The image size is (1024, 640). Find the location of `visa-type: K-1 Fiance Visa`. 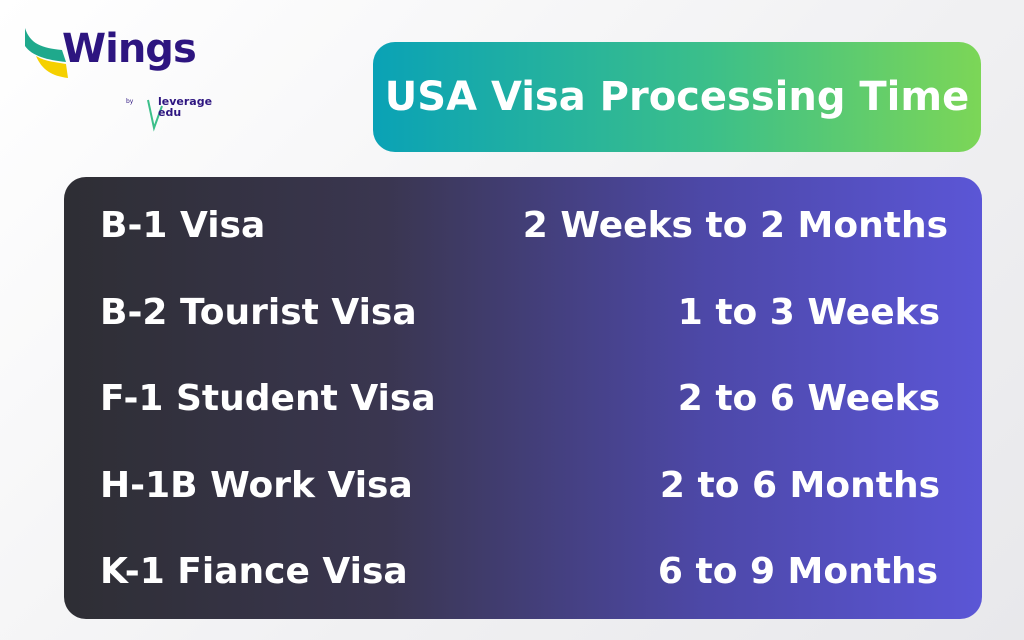

visa-type: K-1 Fiance Visa is located at coordinates (254, 571).